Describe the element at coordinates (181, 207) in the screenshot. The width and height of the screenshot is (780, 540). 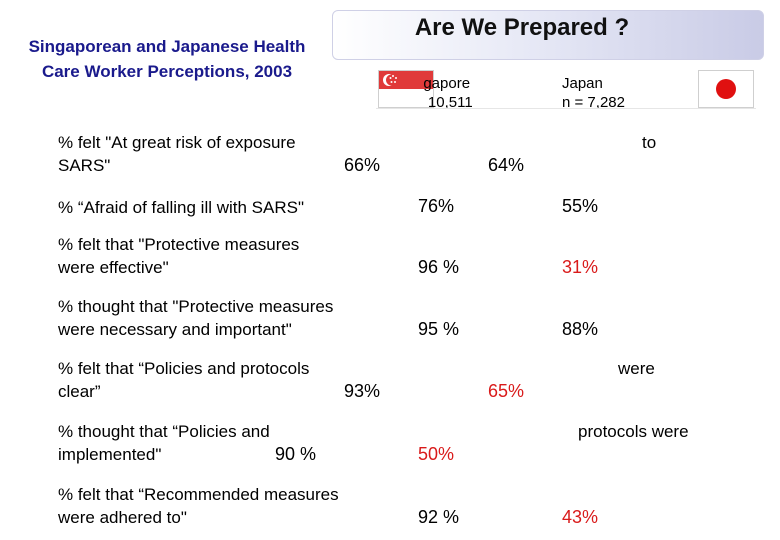
I see `row-afraid-label: % “Afraid of falling ill with SARS"` at that location.